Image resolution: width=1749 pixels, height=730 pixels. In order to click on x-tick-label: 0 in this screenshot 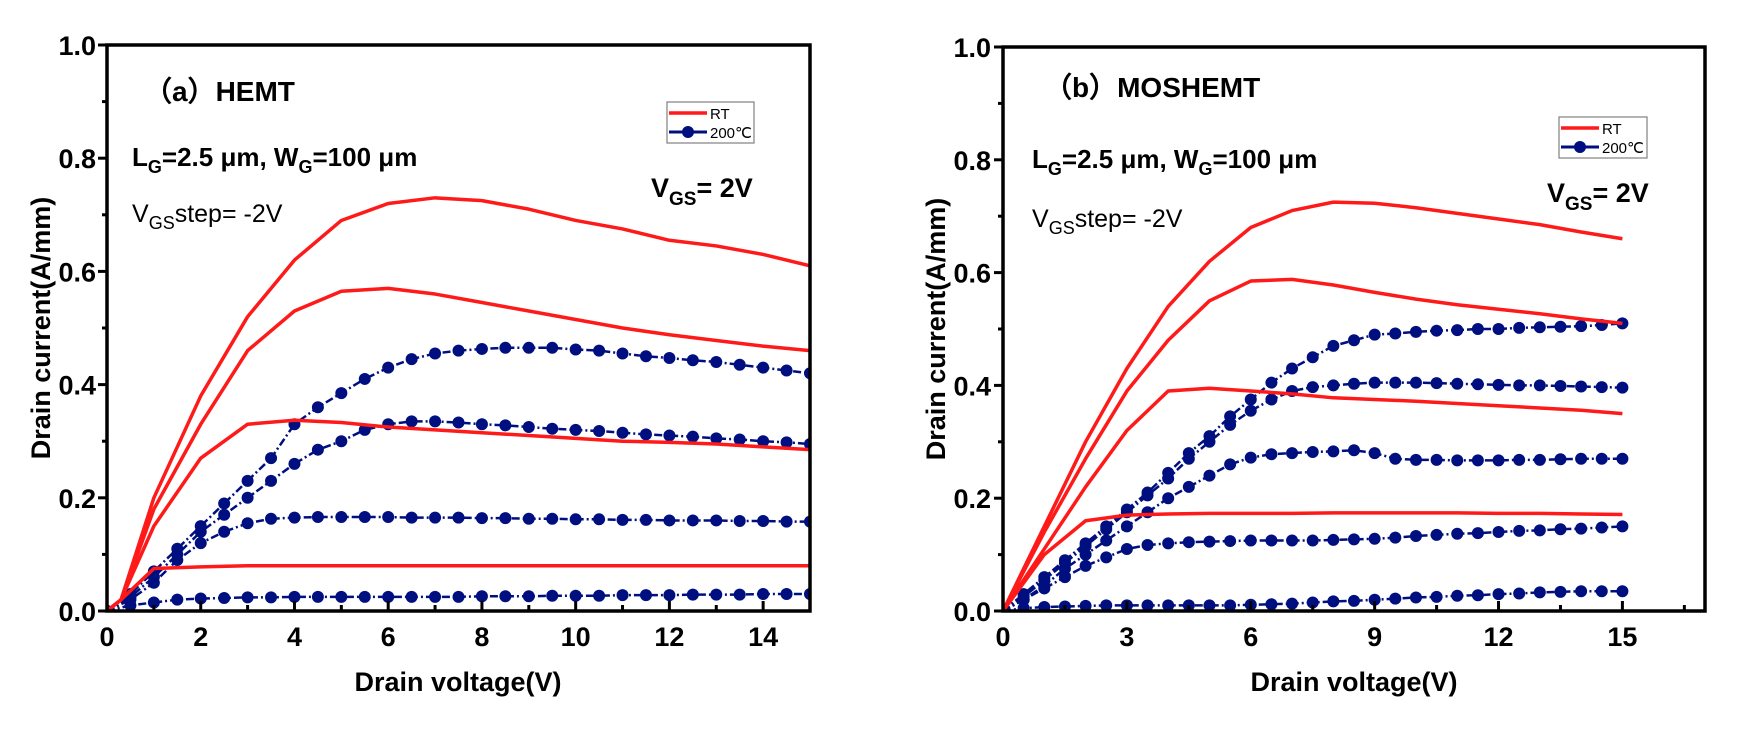, I will do `click(106, 637)`.